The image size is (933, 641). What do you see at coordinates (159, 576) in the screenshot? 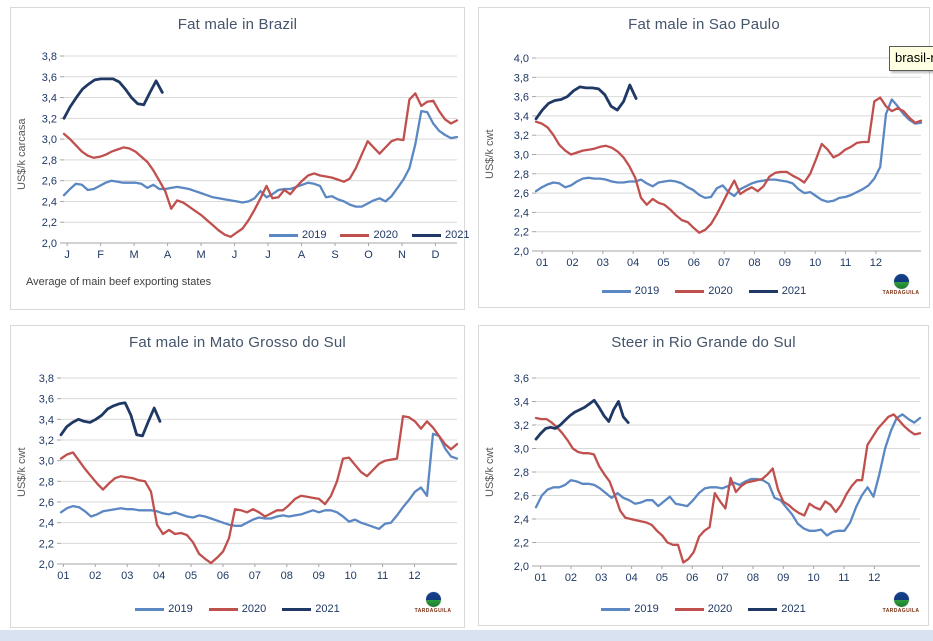
I see `x-tick-label: 04` at bounding box center [159, 576].